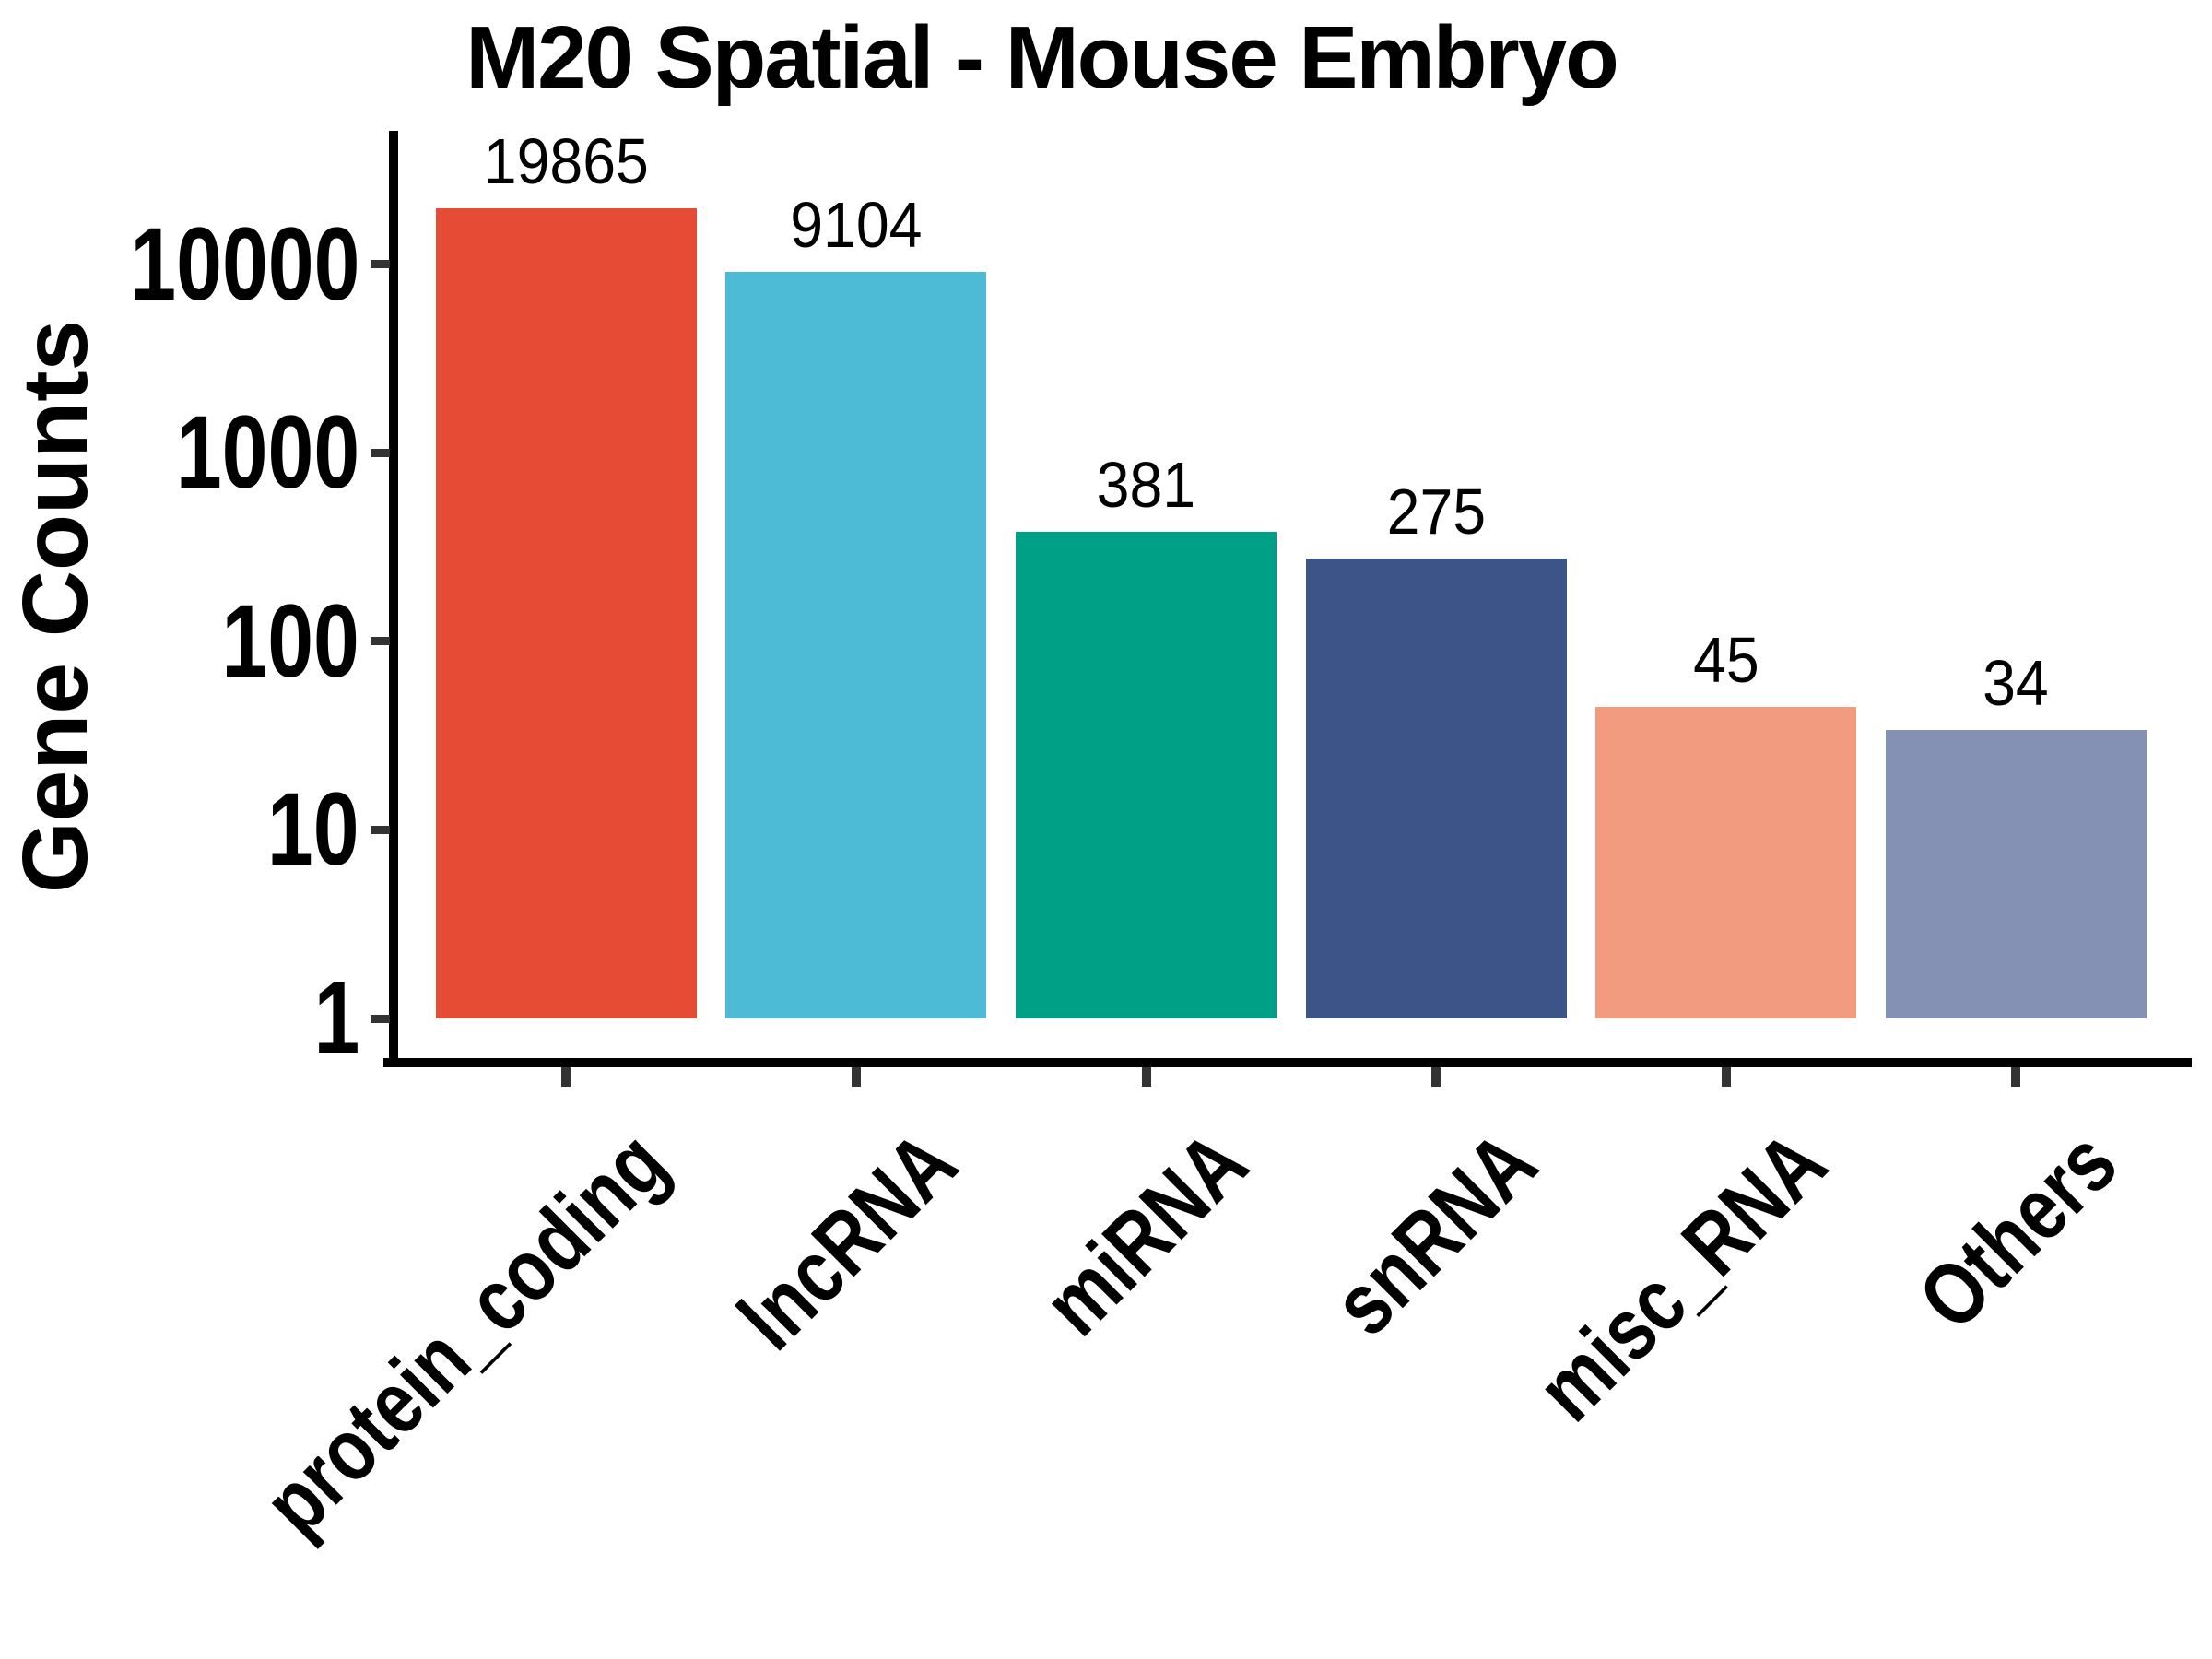  I want to click on bar-value-label: 19865, so click(565, 161).